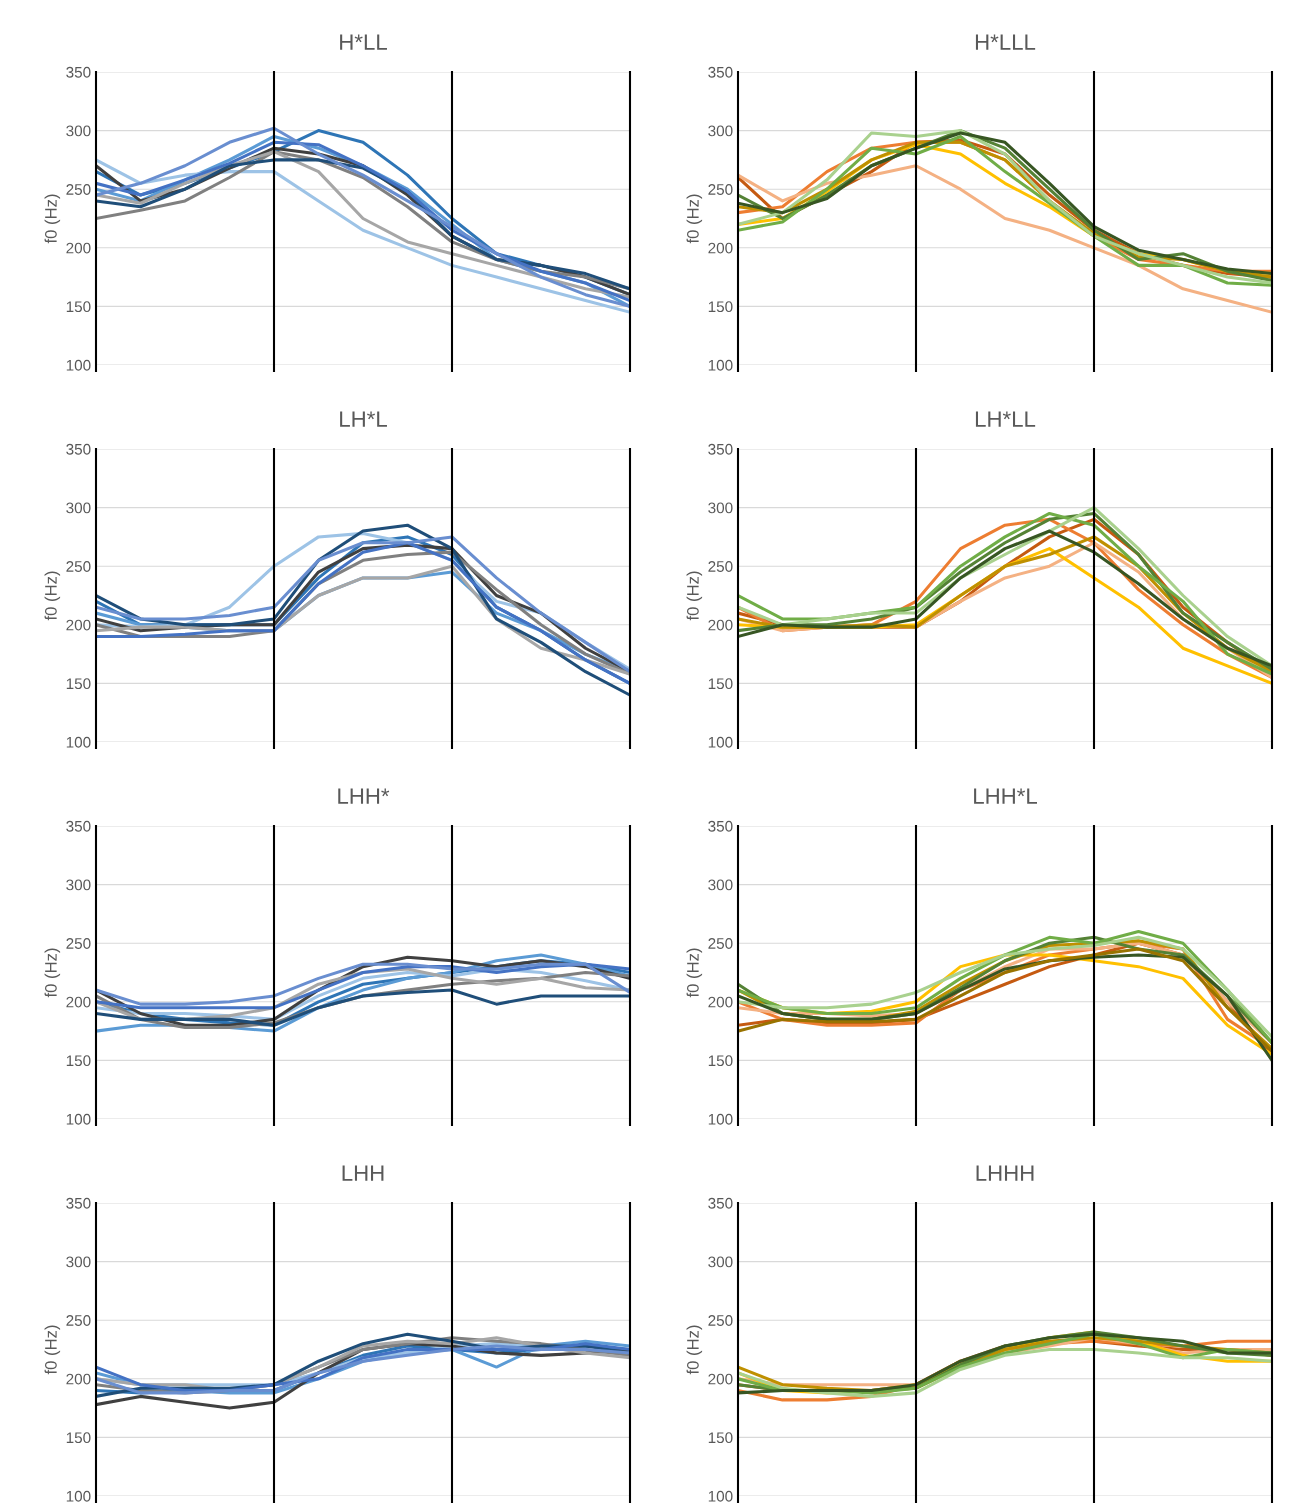 This screenshot has height=1508, width=1292. What do you see at coordinates (1005, 796) in the screenshot?
I see `chart-title: LHH*L` at bounding box center [1005, 796].